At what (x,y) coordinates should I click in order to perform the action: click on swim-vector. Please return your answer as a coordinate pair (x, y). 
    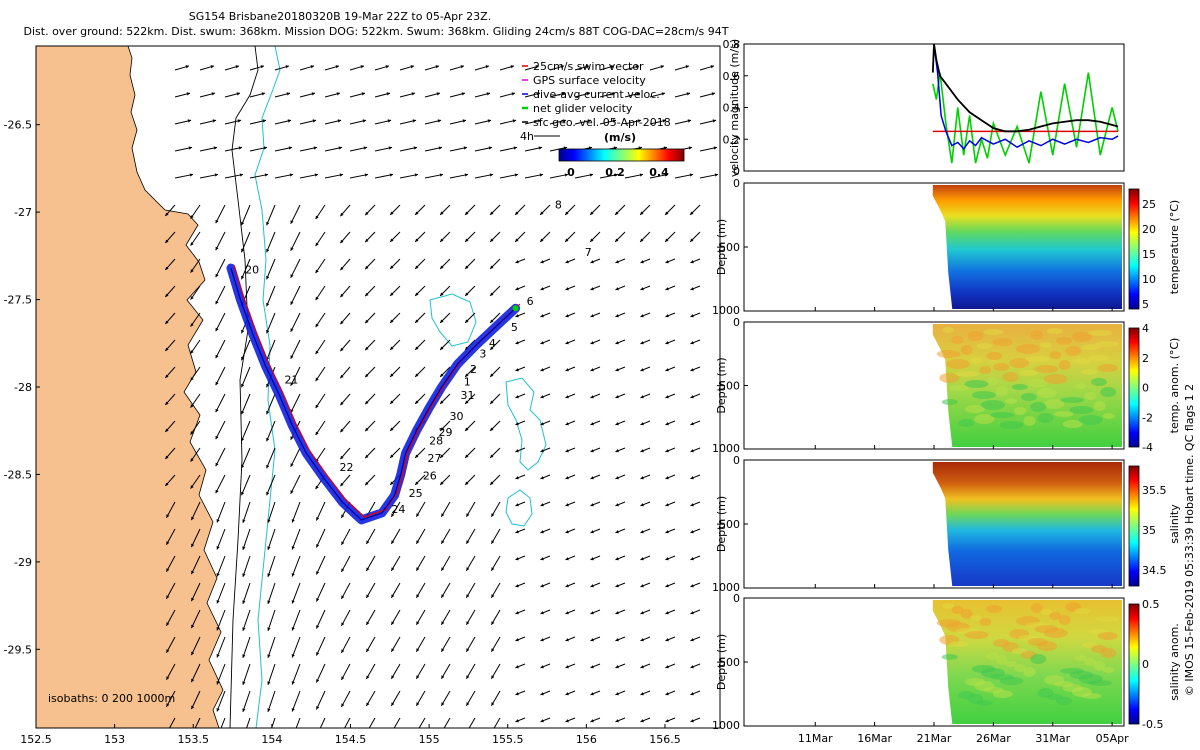
    Looking at the image, I should click on (263, 350).